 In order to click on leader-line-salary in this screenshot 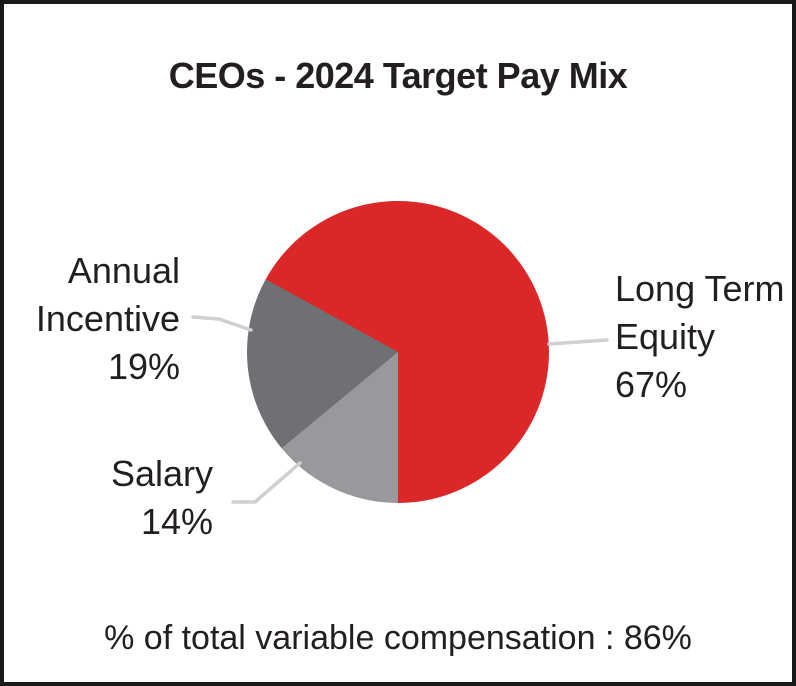, I will do `click(266, 482)`.